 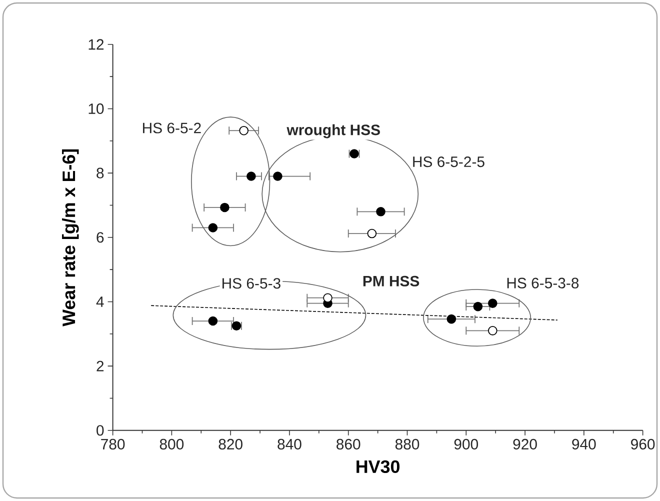 What do you see at coordinates (172, 444) in the screenshot?
I see `x-tick-label: 800` at bounding box center [172, 444].